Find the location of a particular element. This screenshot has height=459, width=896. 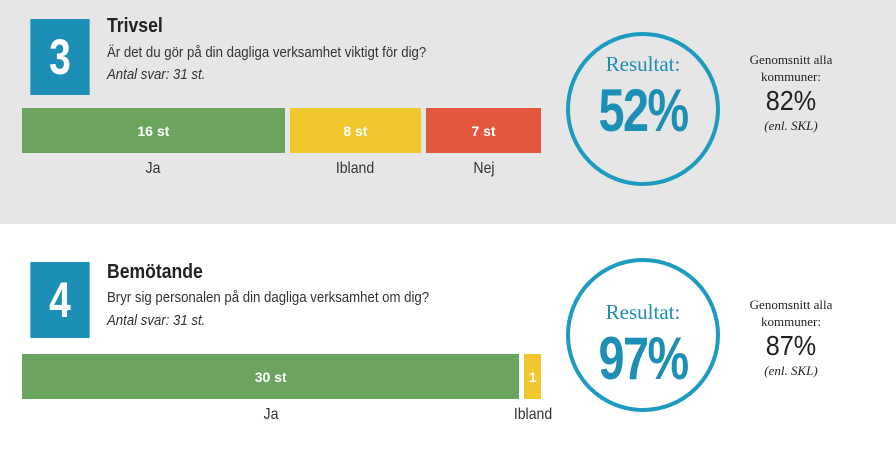

average-block: Genomsnitt alla kommuner: 82% (enl. SKL) is located at coordinates (791, 92).